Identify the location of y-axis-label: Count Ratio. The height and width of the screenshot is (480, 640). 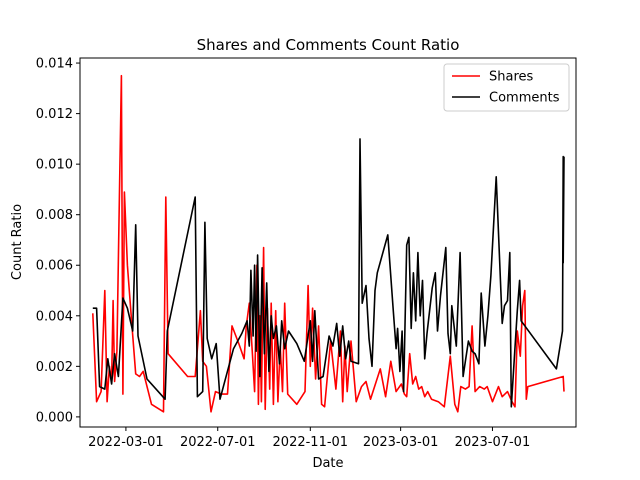
(17, 242).